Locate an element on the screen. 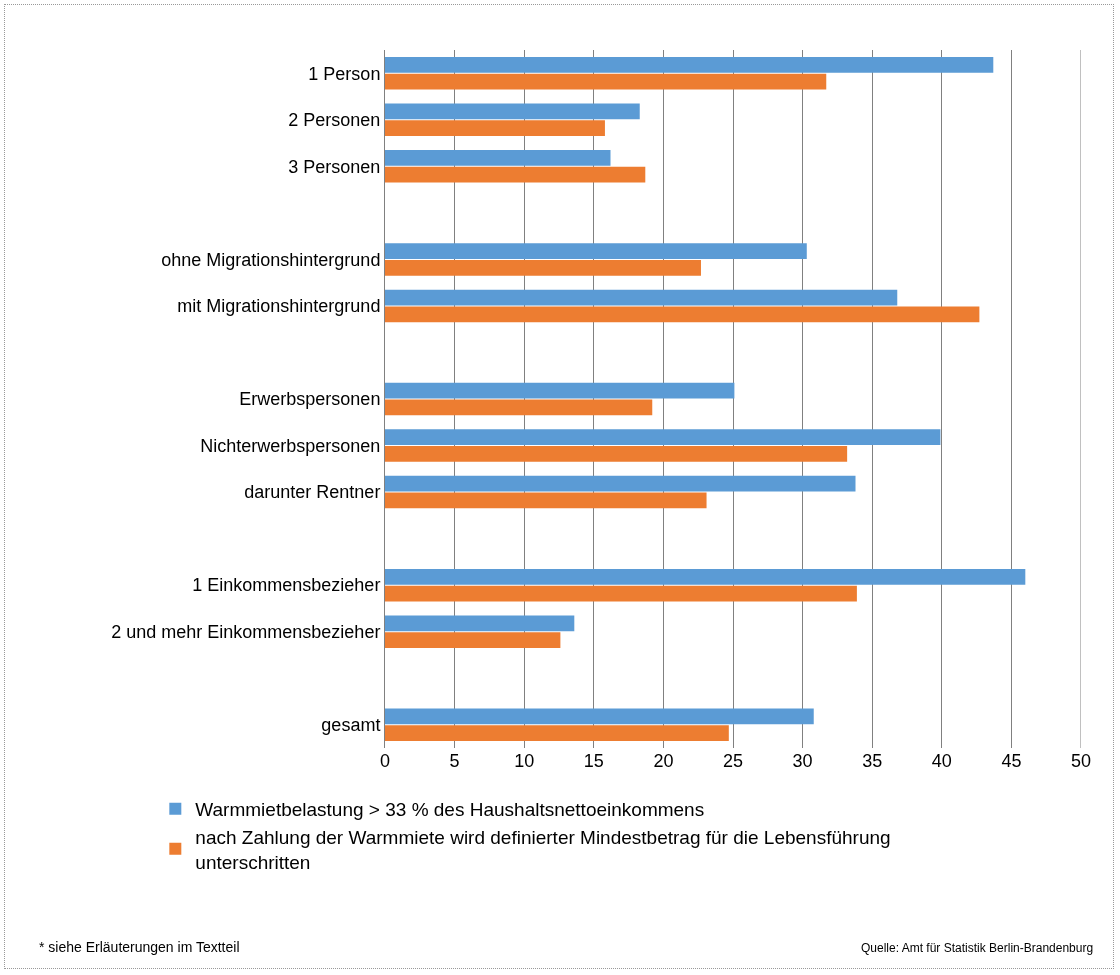 This screenshot has width=1120, height=975. x-tick-label: 30 is located at coordinates (802, 761).